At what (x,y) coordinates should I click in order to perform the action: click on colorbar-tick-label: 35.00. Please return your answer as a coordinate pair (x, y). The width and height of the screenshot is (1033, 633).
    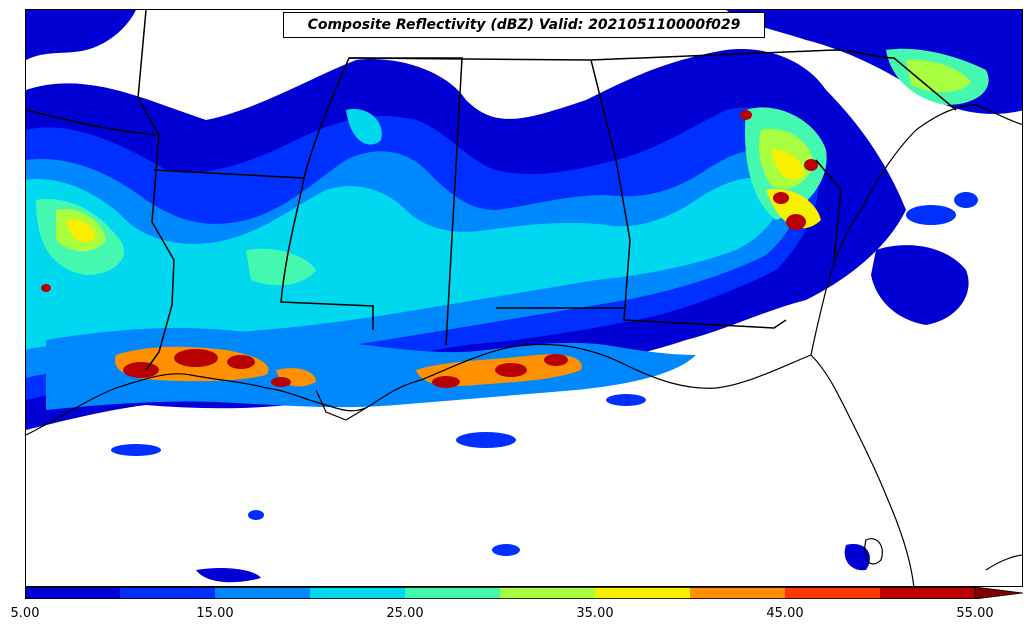
    Looking at the image, I should click on (595, 613).